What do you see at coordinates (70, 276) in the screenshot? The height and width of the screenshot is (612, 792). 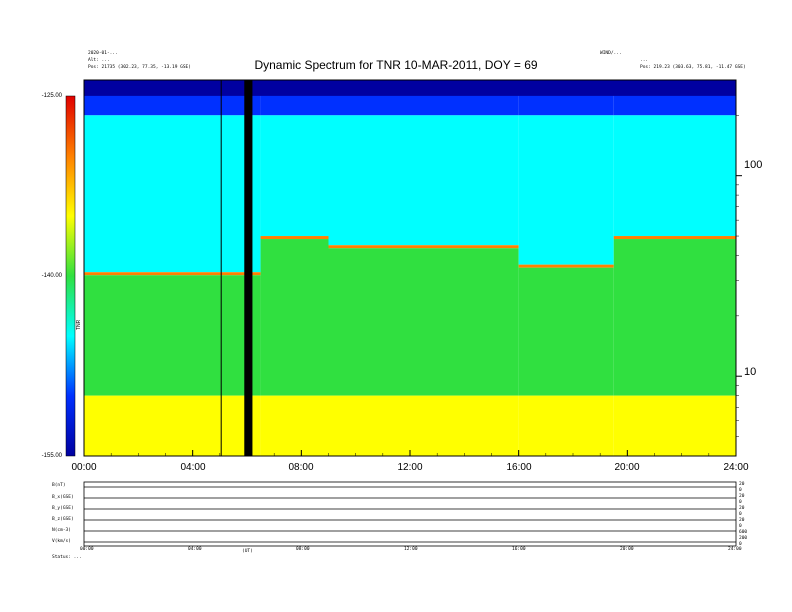 I see `colorbar` at bounding box center [70, 276].